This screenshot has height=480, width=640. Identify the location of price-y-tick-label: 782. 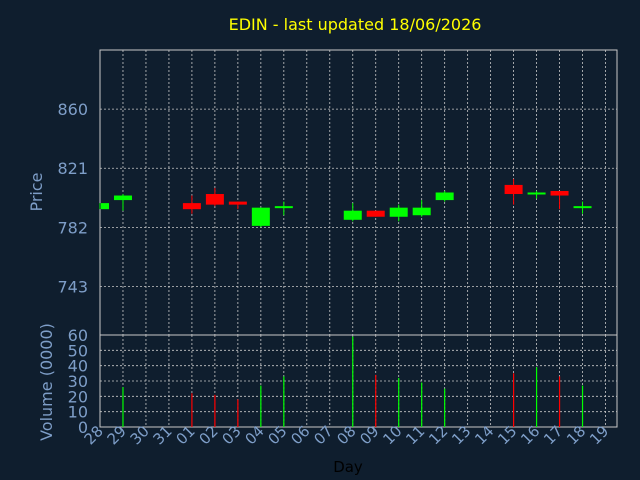
(72, 227).